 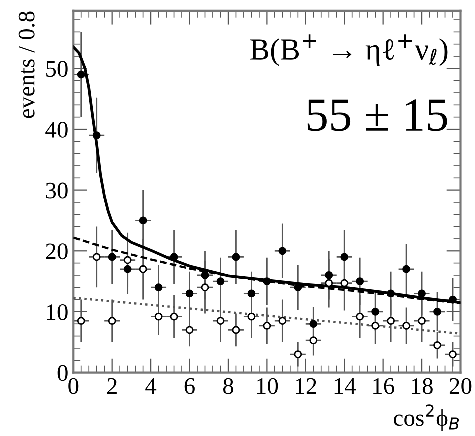 What do you see at coordinates (267, 386) in the screenshot?
I see `x-tick-label: 10` at bounding box center [267, 386].